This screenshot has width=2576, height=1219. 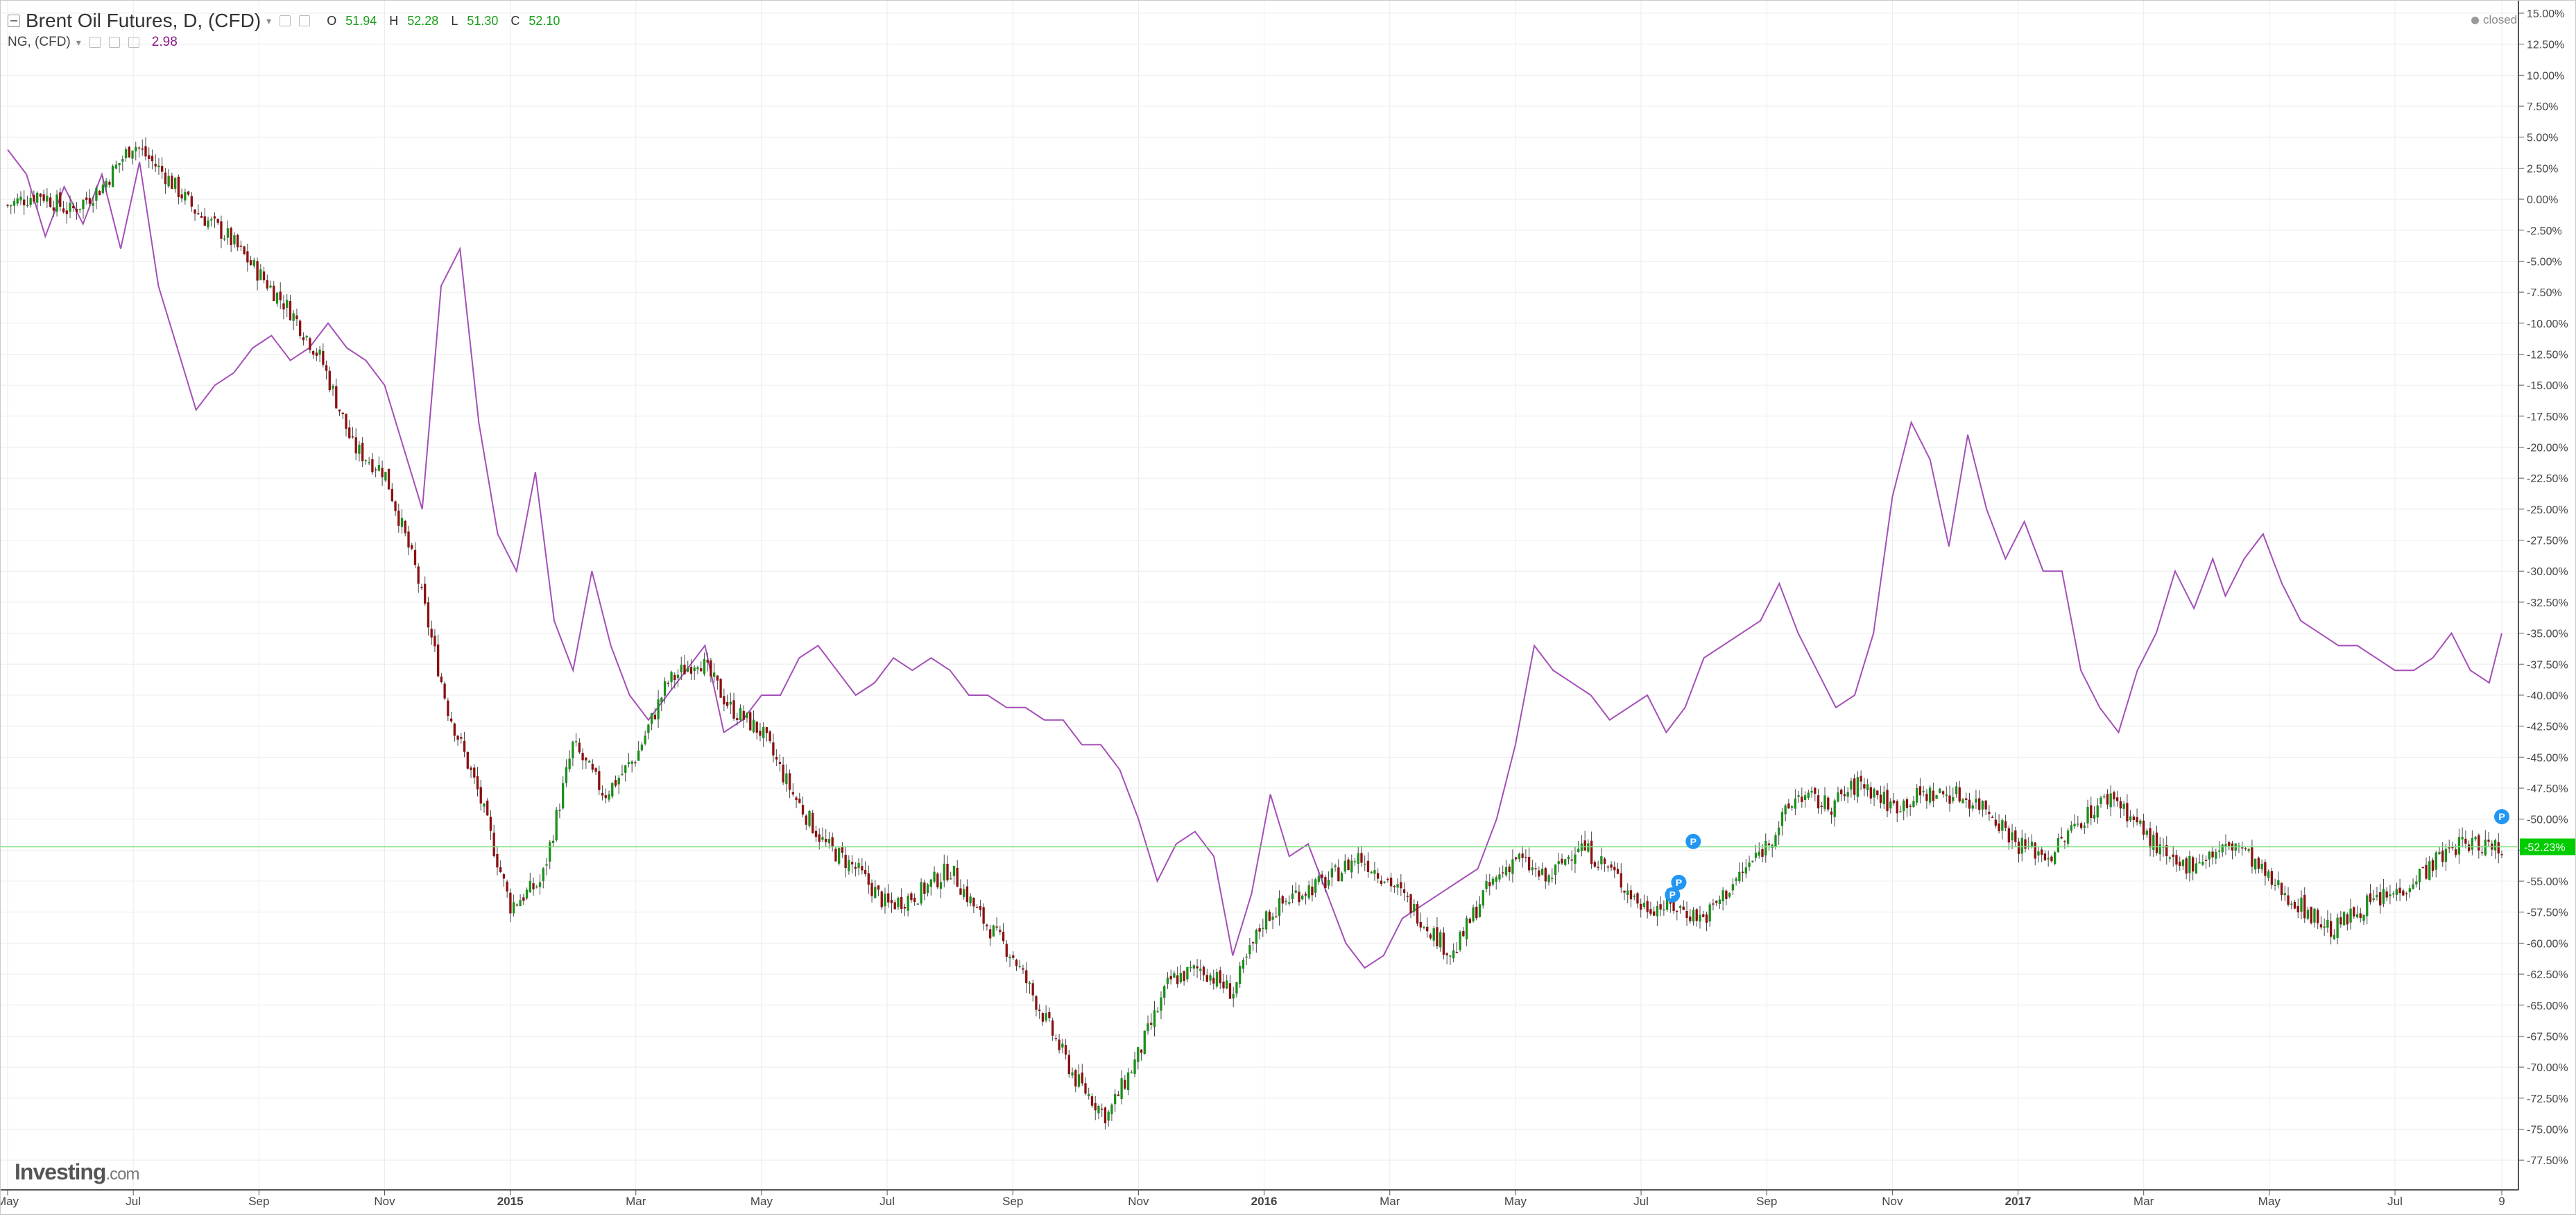 I want to click on series-title: Brent Oil Futures, D, (CFD), so click(x=143, y=20).